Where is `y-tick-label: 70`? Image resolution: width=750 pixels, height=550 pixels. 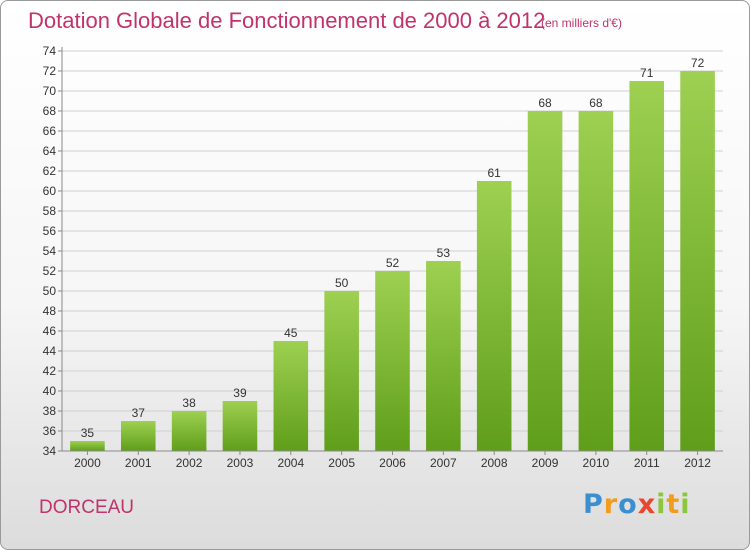
y-tick-label: 70 is located at coordinates (50, 91).